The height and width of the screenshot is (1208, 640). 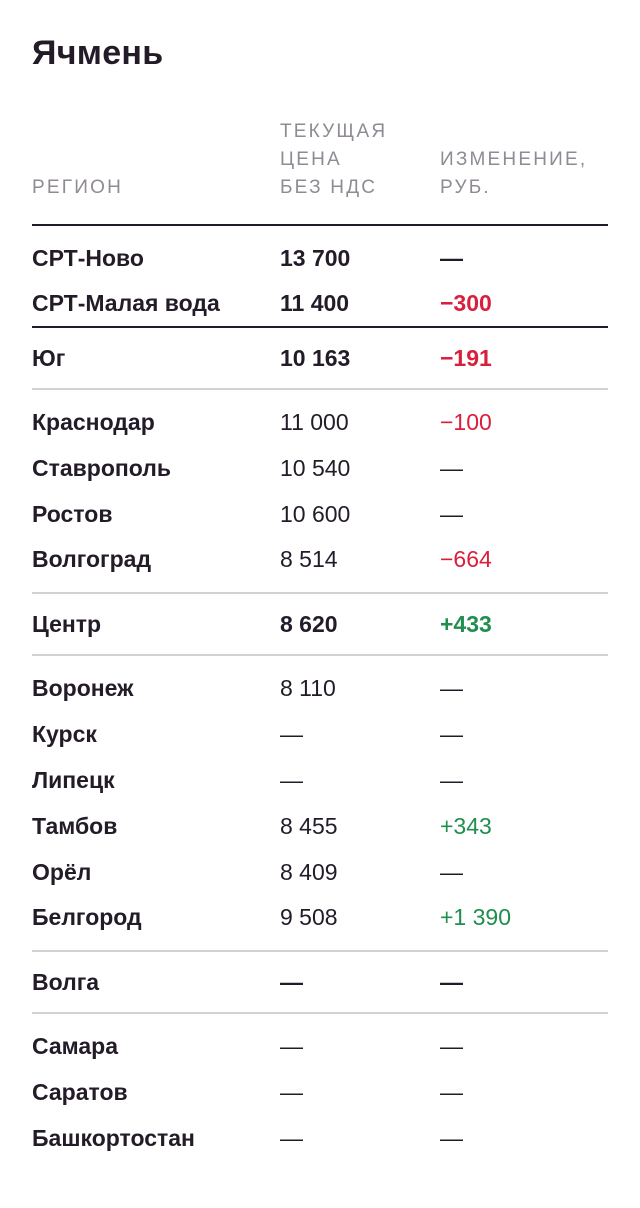 I want to click on price-cell: 8 455, so click(x=309, y=825).